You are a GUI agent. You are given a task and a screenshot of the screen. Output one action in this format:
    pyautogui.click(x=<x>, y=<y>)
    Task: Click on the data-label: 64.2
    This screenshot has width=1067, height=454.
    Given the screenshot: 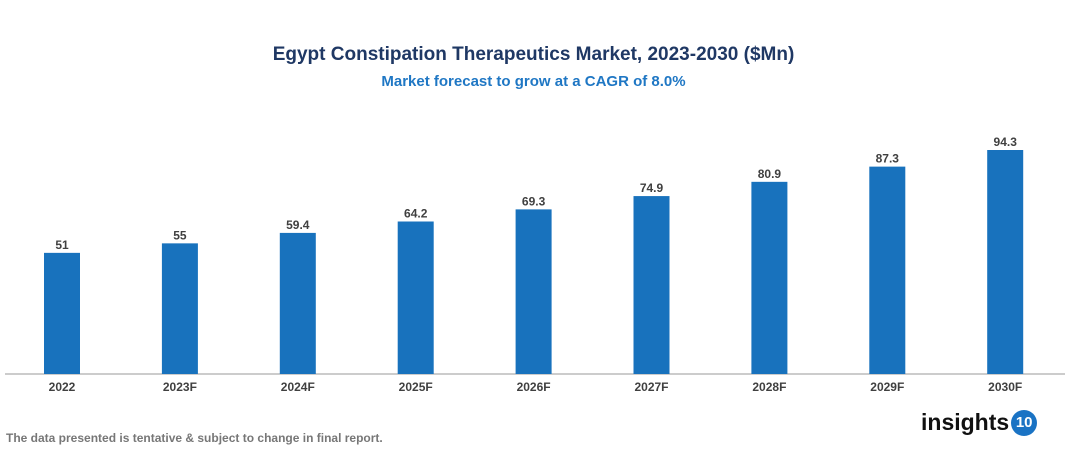 What is the action you would take?
    pyautogui.click(x=416, y=213)
    